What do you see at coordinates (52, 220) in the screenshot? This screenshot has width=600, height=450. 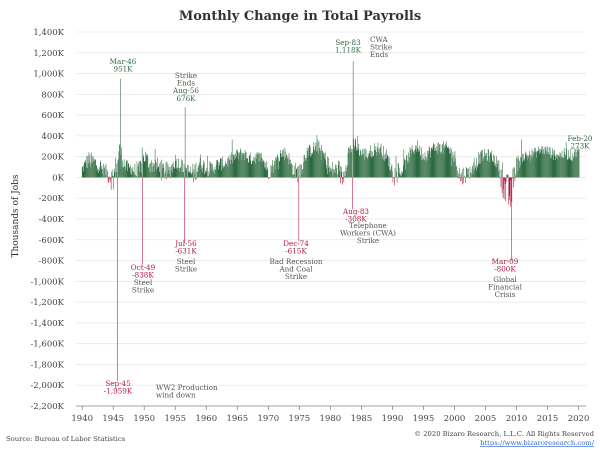 I see `y-tick-label: -400K` at bounding box center [52, 220].